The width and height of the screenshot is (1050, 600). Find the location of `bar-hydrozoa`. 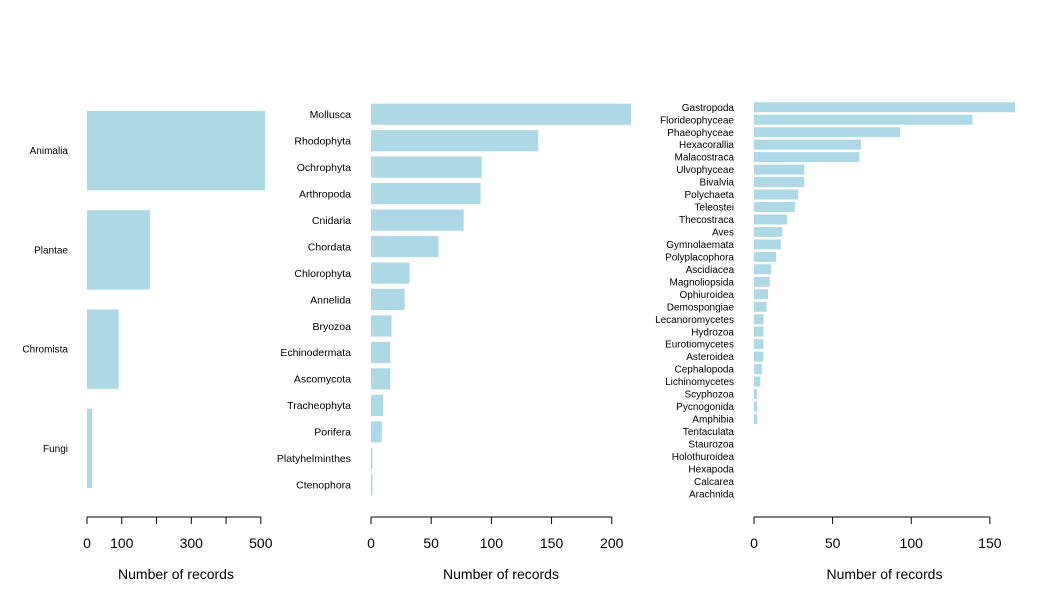

bar-hydrozoa is located at coordinates (759, 331).